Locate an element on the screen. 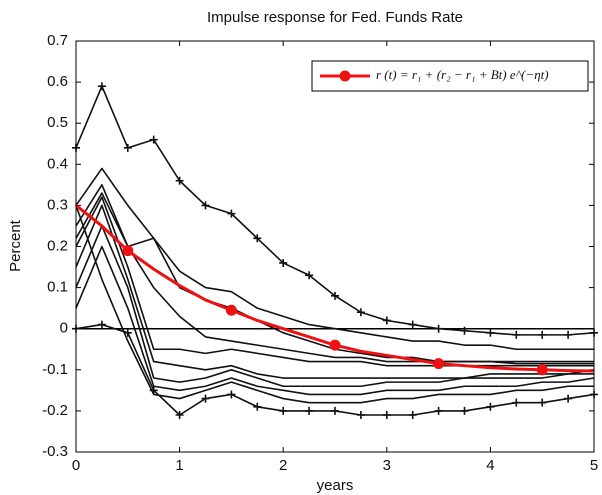 The height and width of the screenshot is (495, 602). y-tick-label: 0.6 is located at coordinates (57, 81).